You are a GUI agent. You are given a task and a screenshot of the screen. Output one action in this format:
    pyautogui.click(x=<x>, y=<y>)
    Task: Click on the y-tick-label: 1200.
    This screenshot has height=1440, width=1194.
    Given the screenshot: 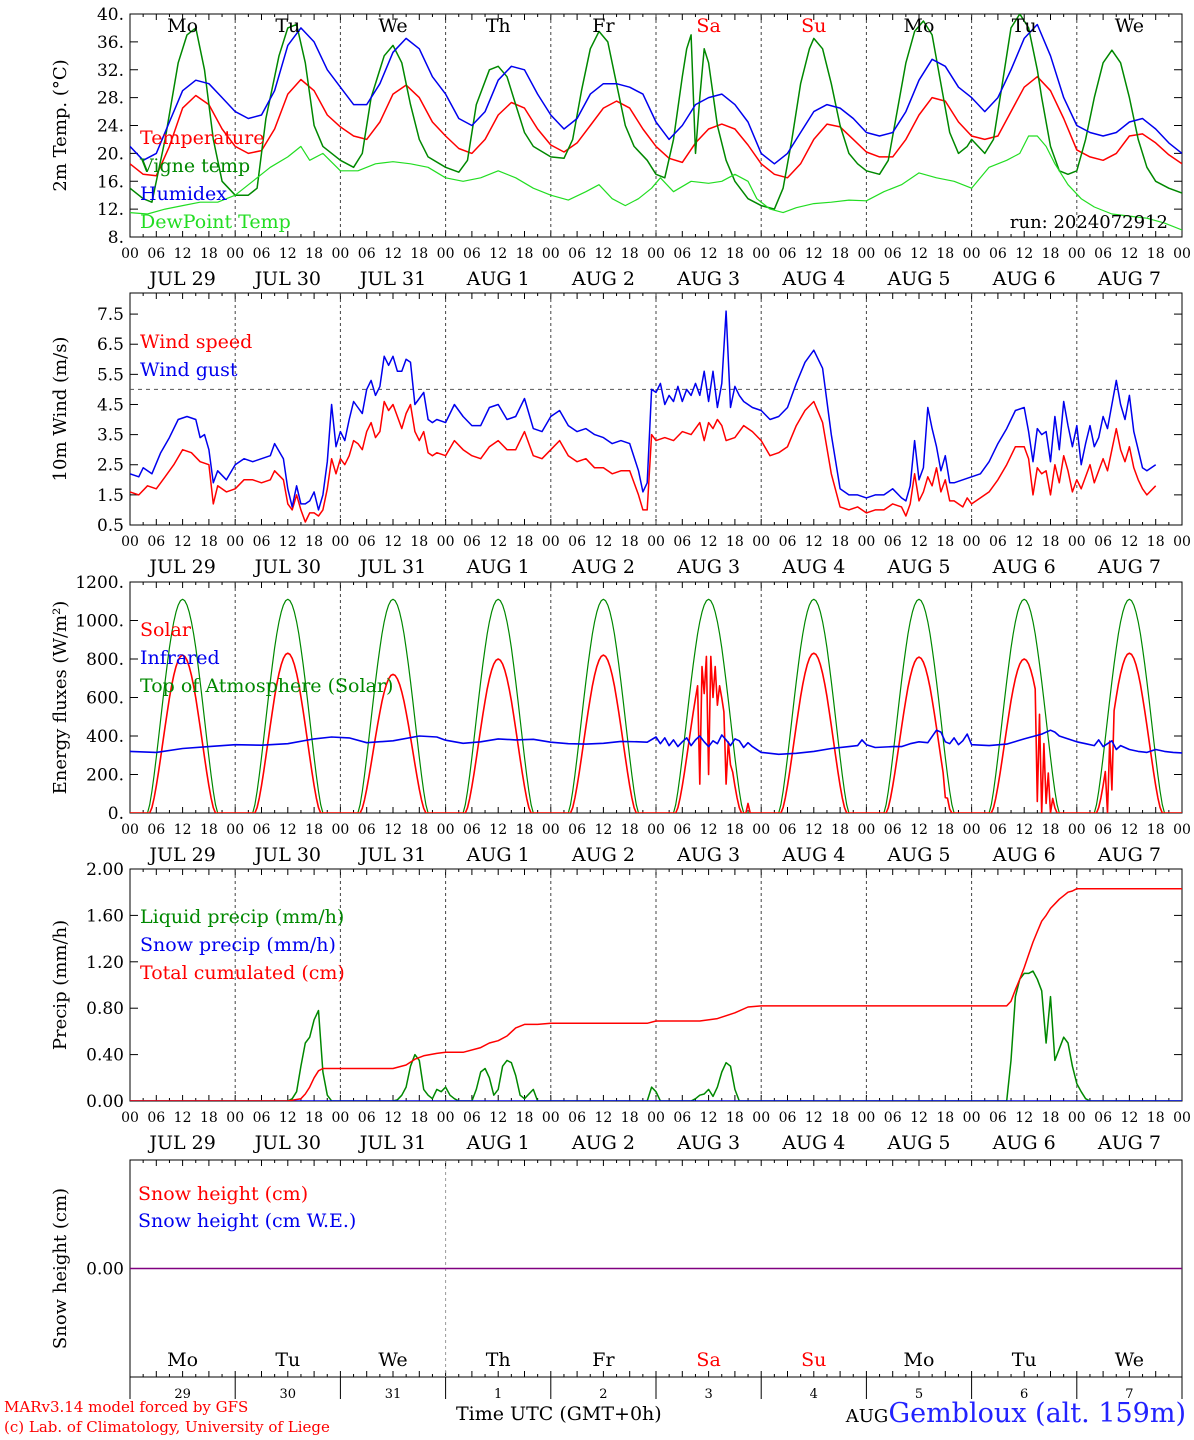 What is the action you would take?
    pyautogui.click(x=99, y=583)
    